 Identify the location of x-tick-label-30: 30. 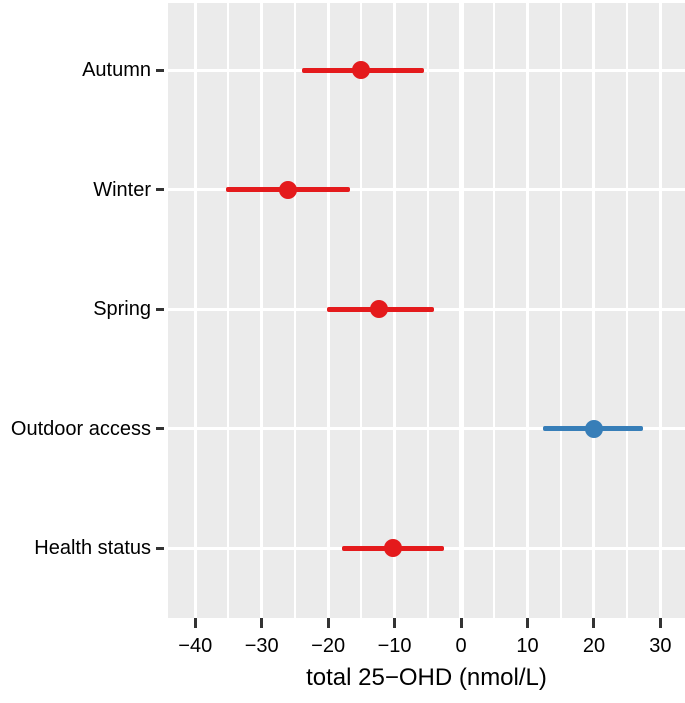
(660, 646).